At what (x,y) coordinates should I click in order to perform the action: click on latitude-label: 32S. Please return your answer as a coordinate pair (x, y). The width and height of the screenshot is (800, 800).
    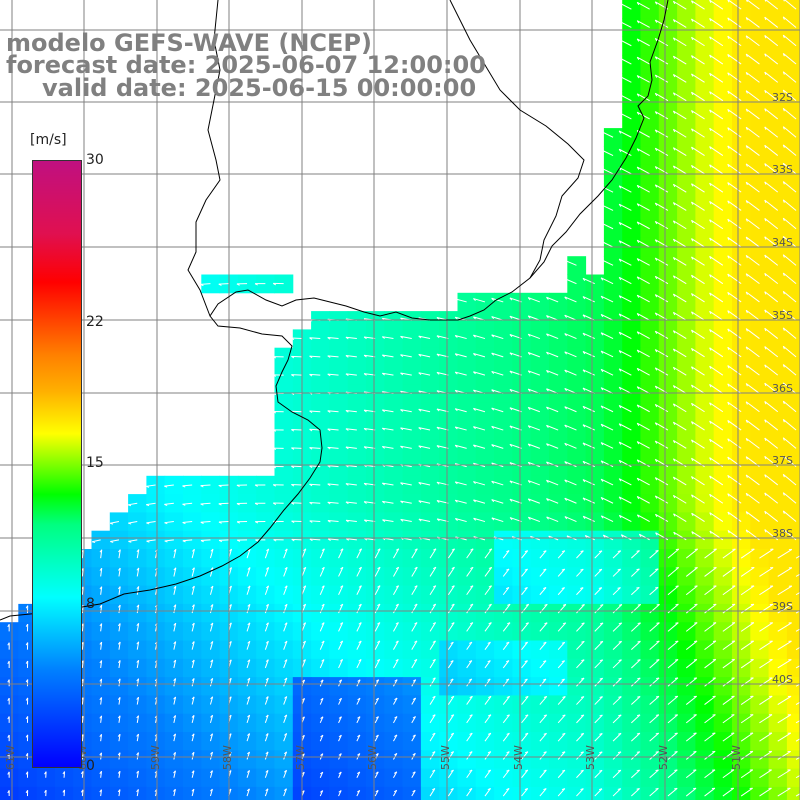
    Looking at the image, I should click on (782, 97).